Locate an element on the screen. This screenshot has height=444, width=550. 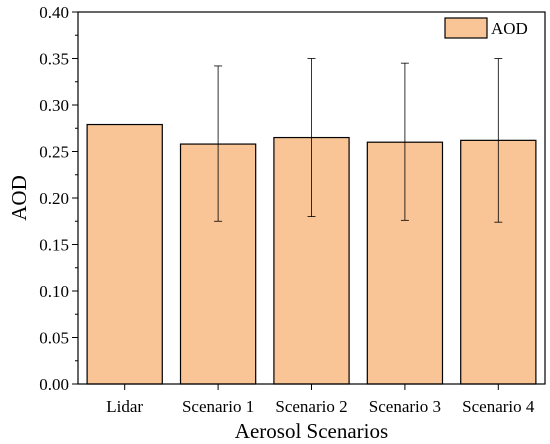
x-tick-label: Lidar is located at coordinates (124, 406).